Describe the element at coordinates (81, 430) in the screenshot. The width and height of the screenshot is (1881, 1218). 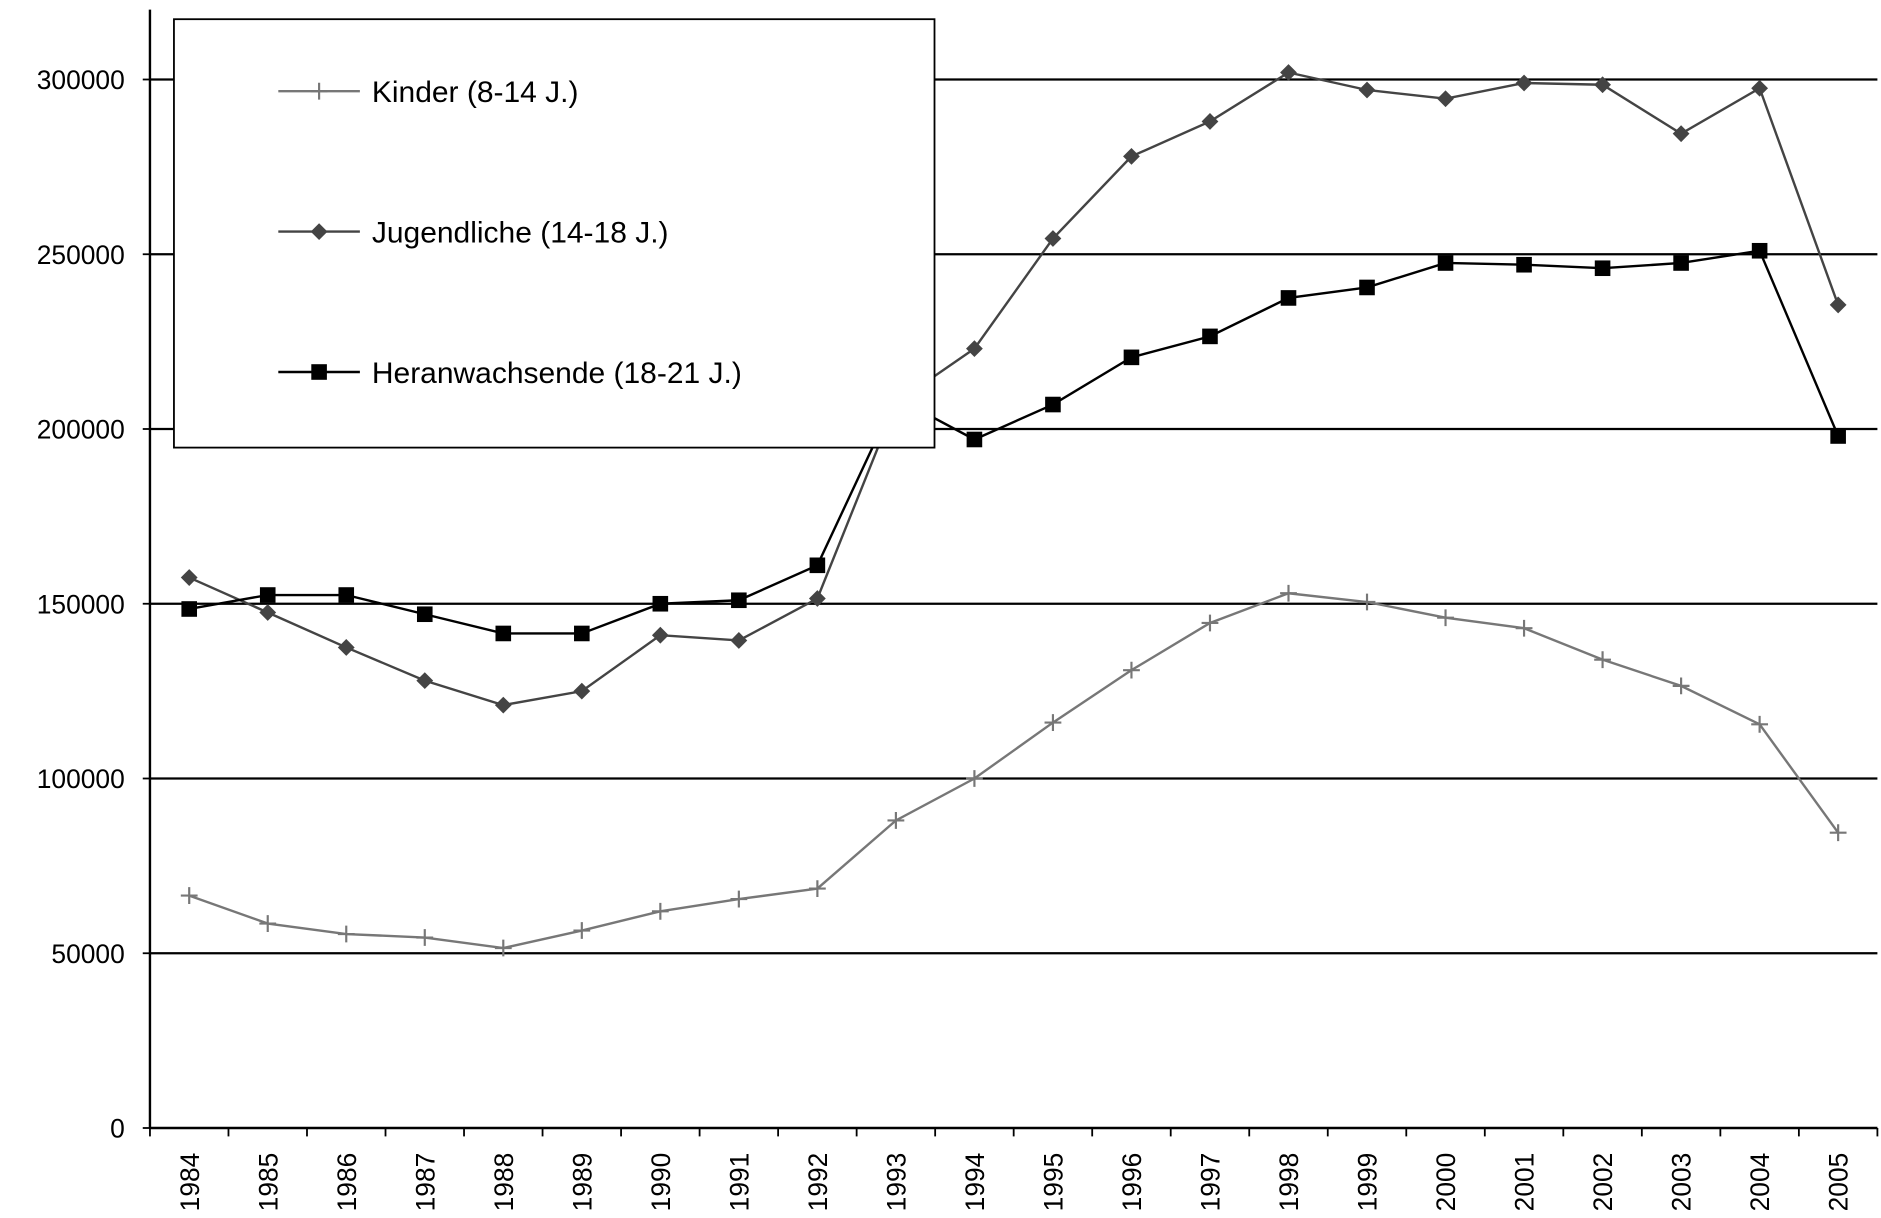
I see `y-tick-label: 200000` at that location.